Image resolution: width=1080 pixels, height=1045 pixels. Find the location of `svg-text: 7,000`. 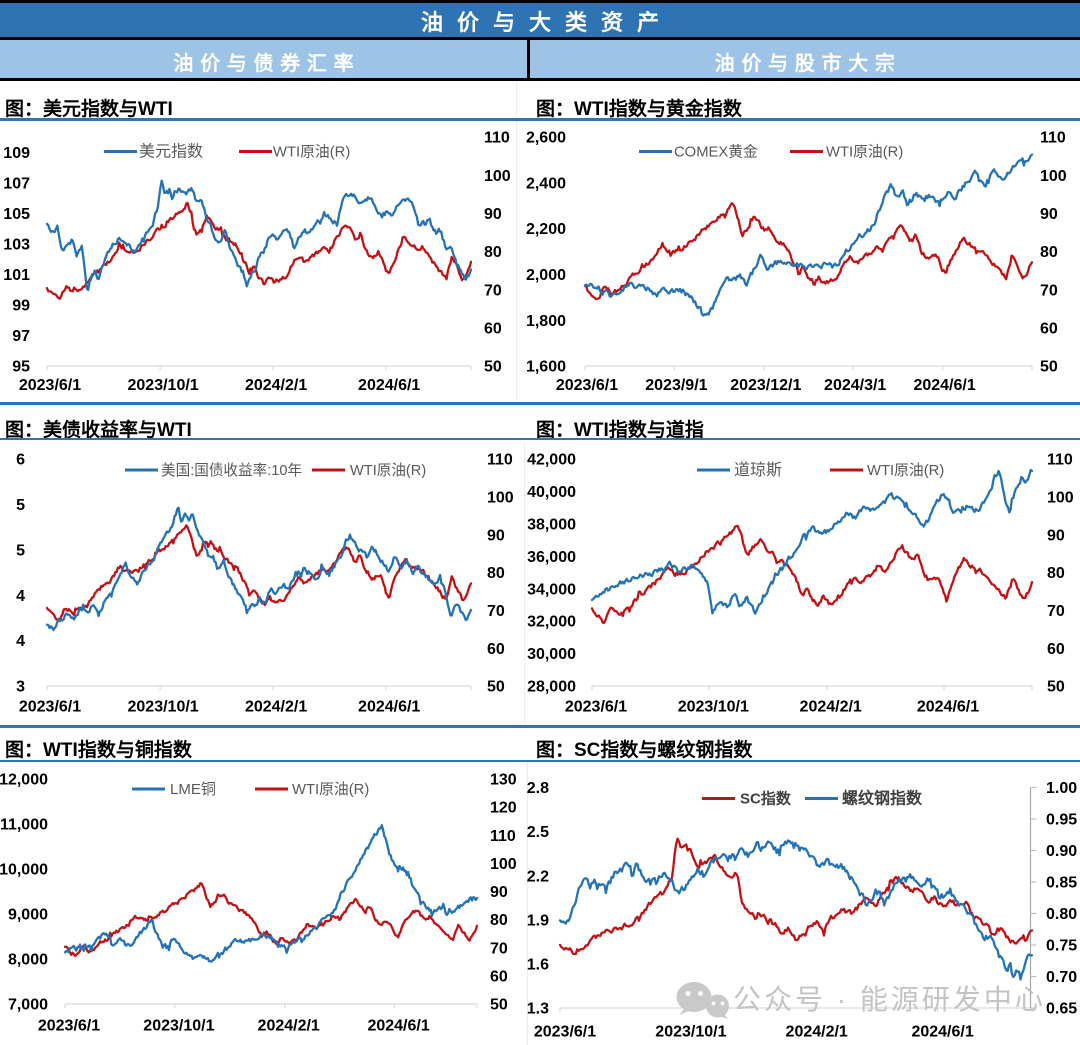

svg-text: 7,000 is located at coordinates (28, 1005).